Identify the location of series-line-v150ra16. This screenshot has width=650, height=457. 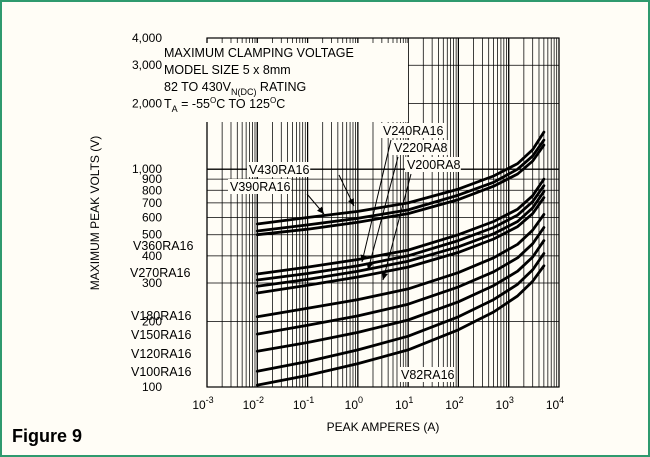
(400, 281).